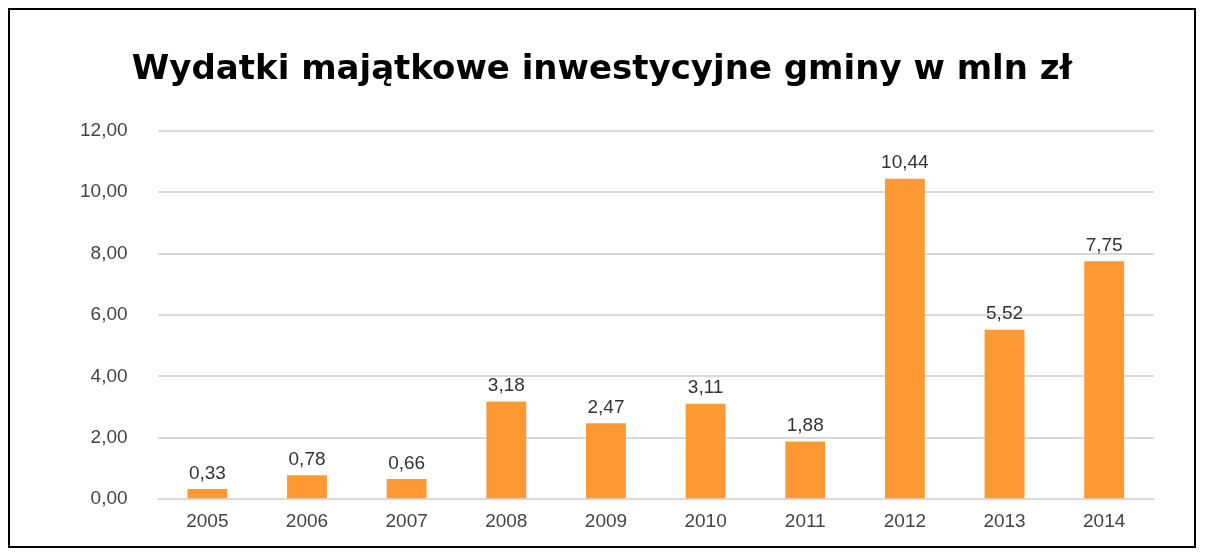 The width and height of the screenshot is (1208, 560). Describe the element at coordinates (1104, 245) in the screenshot. I see `data-label: 7,75` at that location.